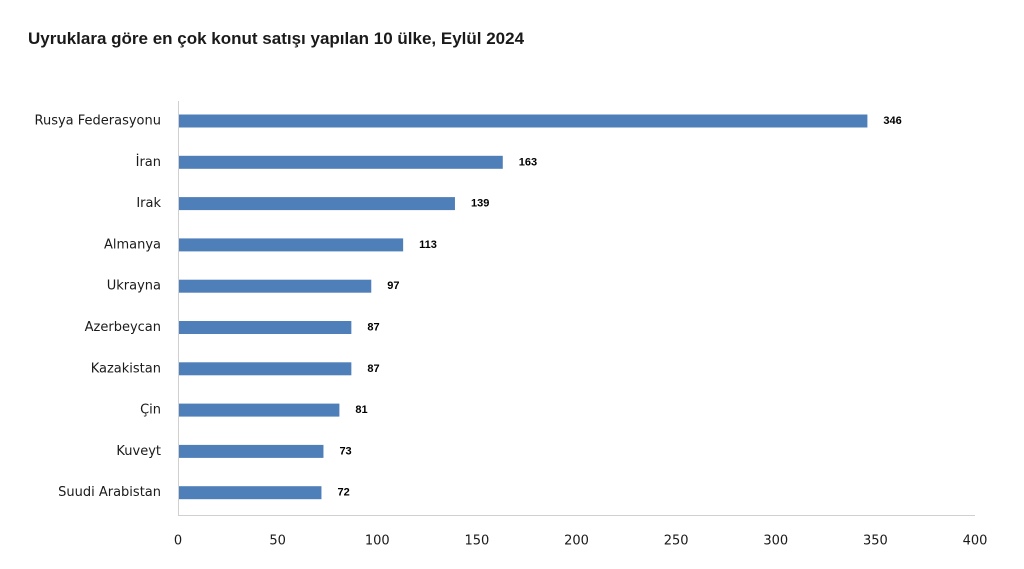  Describe the element at coordinates (775, 541) in the screenshot. I see `x-tick-label: 300` at that location.